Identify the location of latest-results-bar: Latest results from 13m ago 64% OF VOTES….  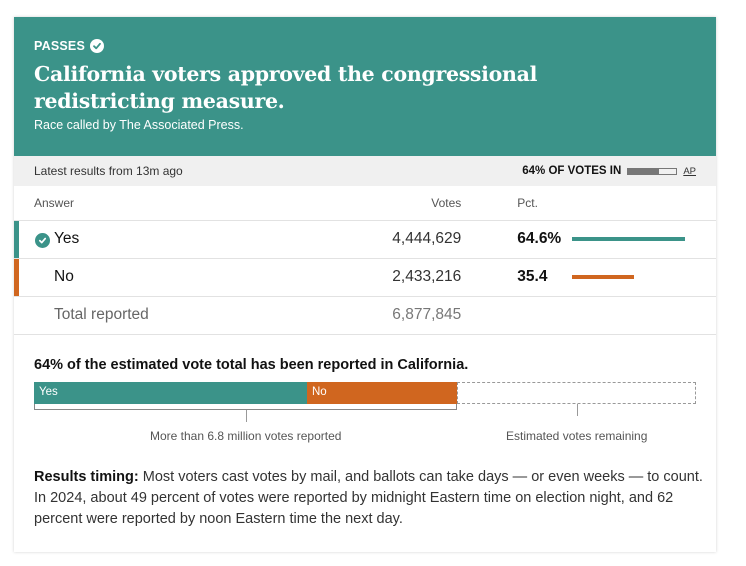
(365, 171).